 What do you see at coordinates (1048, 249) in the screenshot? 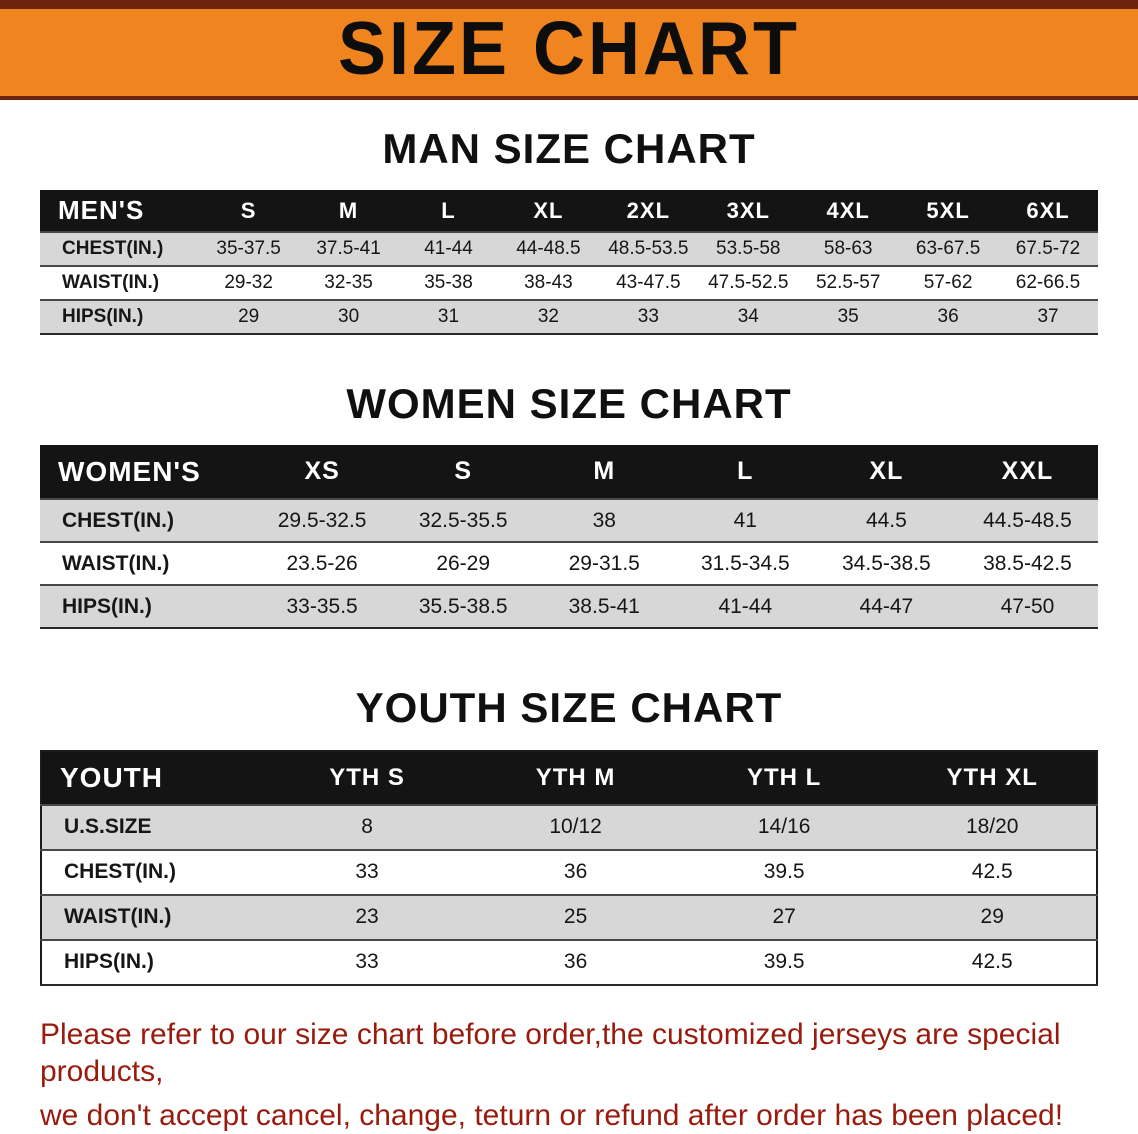
I see `value-cell: 67.5-72` at bounding box center [1048, 249].